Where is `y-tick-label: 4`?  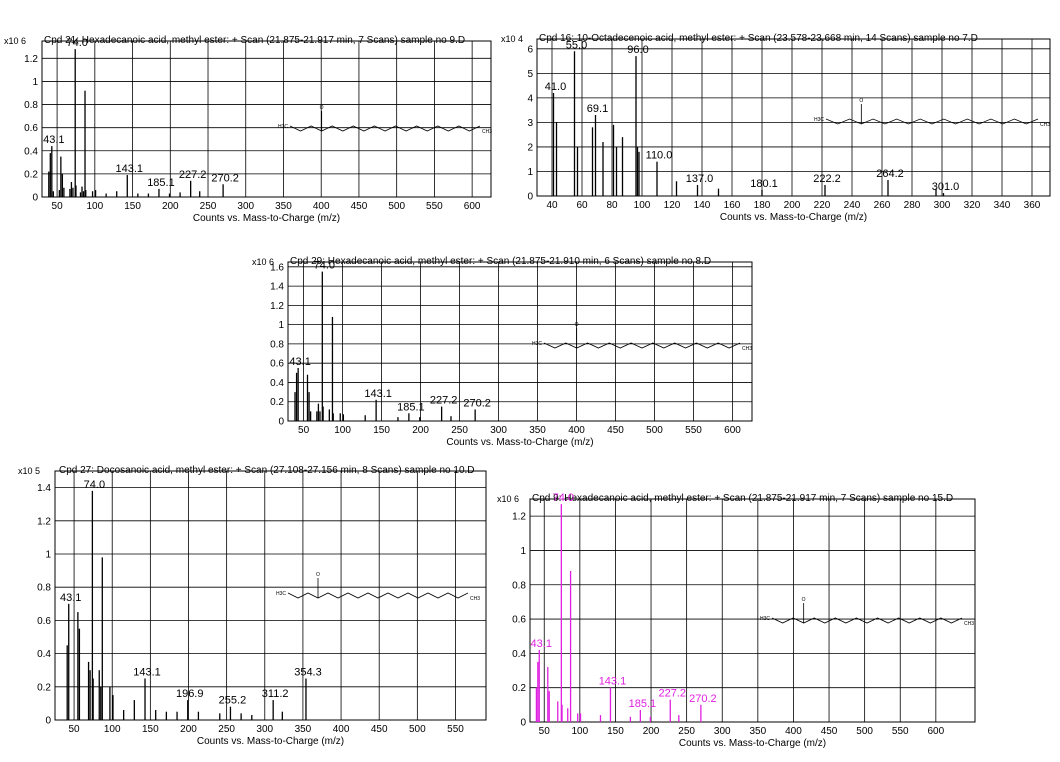
y-tick-label: 4 is located at coordinates (530, 98).